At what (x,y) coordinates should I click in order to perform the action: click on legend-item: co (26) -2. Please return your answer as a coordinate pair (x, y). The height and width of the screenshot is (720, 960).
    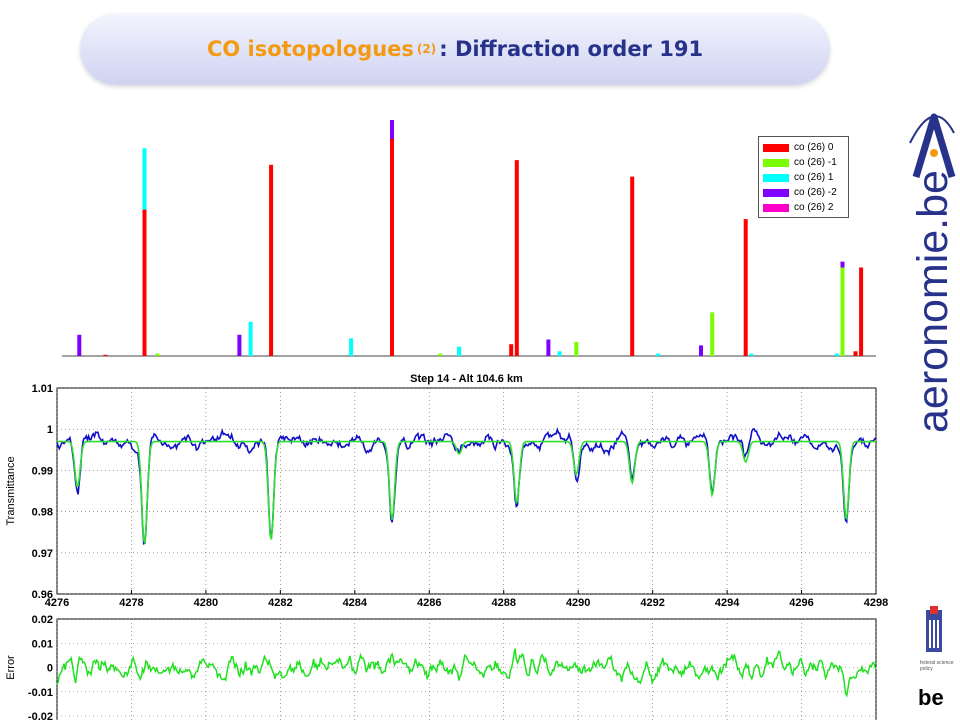
    Looking at the image, I should click on (803, 192).